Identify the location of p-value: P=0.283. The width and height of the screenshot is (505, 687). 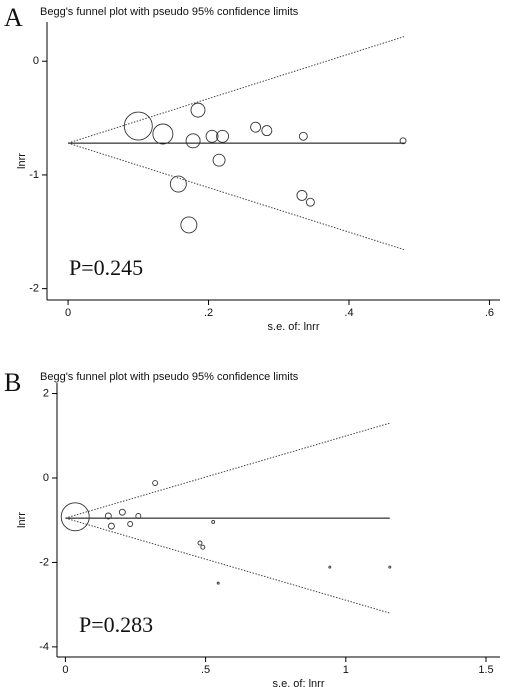
(116, 624).